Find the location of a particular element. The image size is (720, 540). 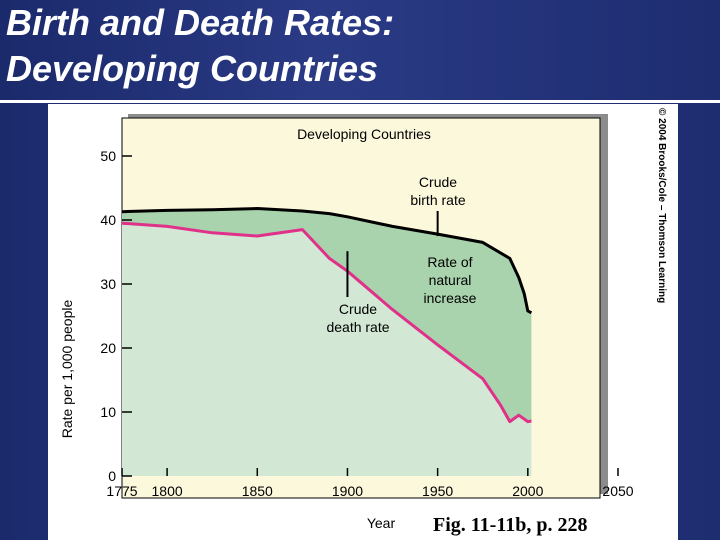

y-tick-label: 50 is located at coordinates (108, 156).